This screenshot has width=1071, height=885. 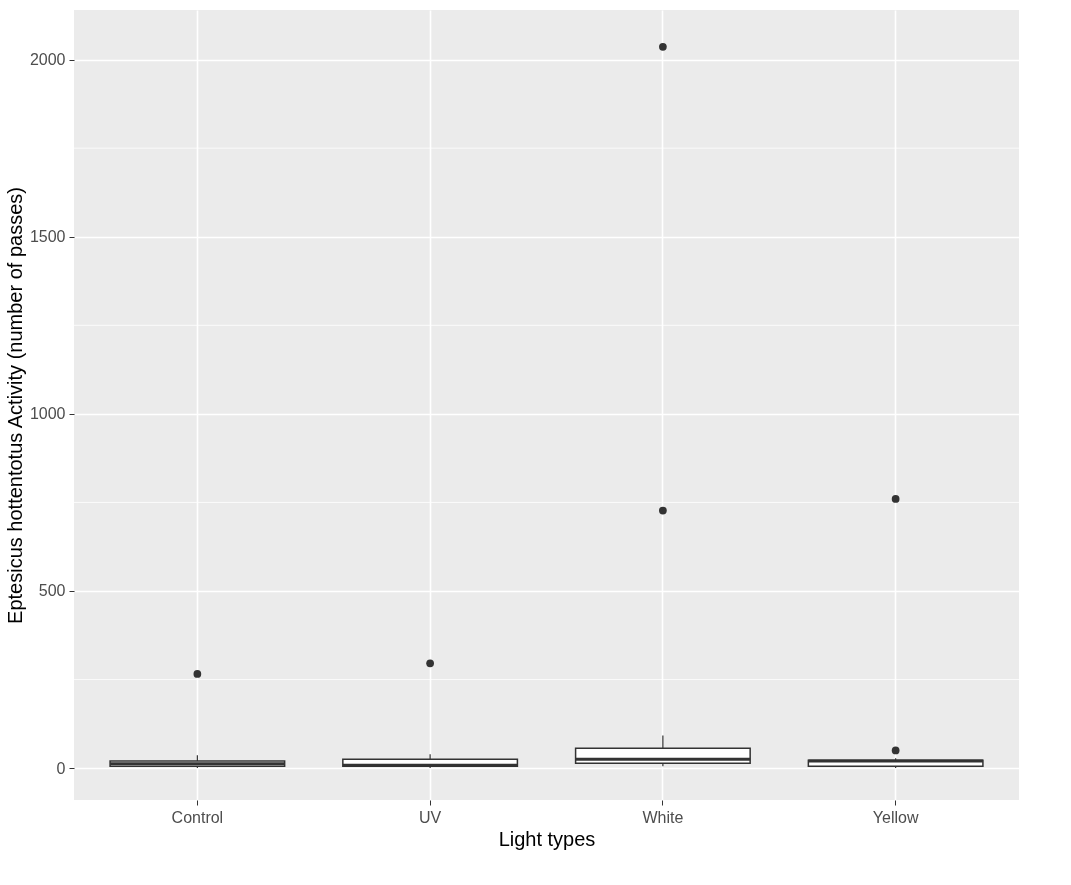 I want to click on y-tick-label: 2000, so click(x=47, y=60).